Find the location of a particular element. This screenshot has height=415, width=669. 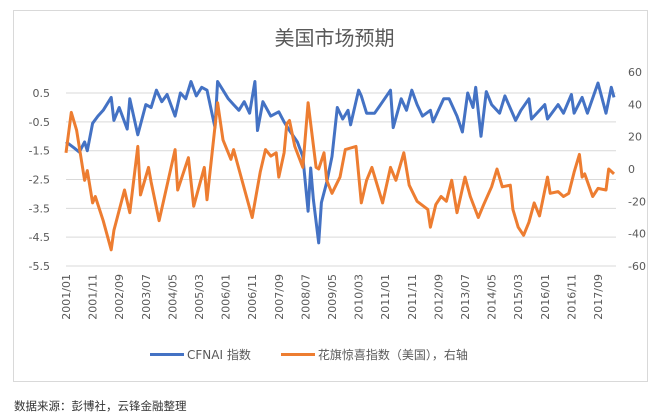

left-axis-tick: -4.5 is located at coordinates (39, 237).